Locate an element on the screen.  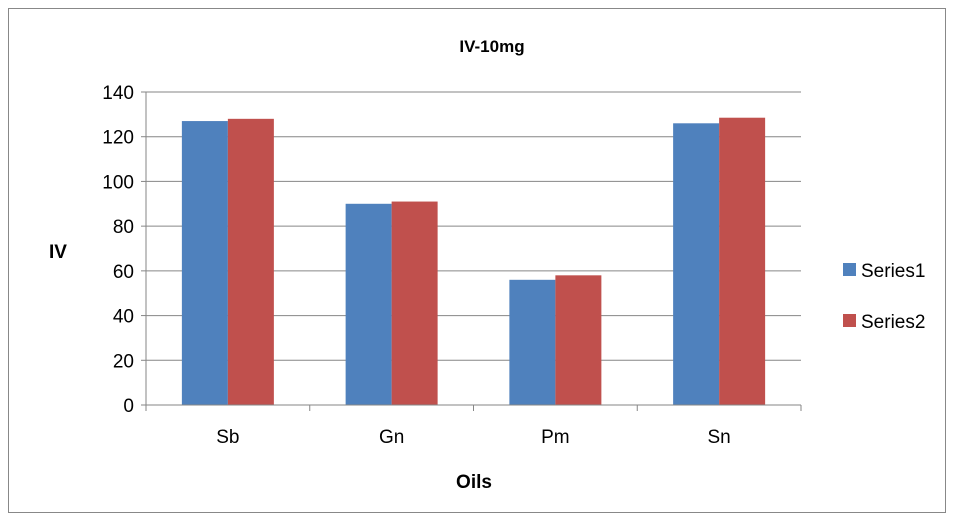
chart-title: IV-10mg is located at coordinates (491, 46).